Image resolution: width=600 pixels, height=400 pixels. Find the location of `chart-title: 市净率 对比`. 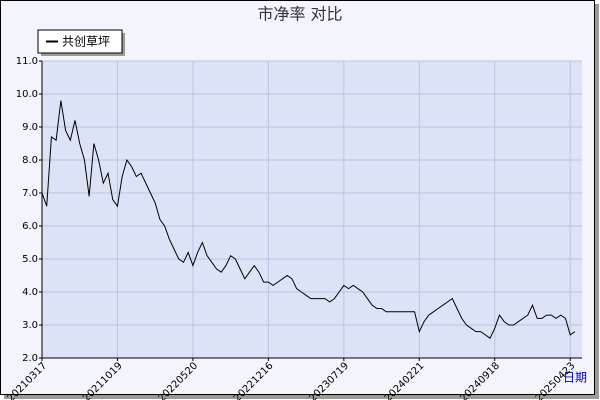

chart-title: 市净率 对比 is located at coordinates (299, 14).